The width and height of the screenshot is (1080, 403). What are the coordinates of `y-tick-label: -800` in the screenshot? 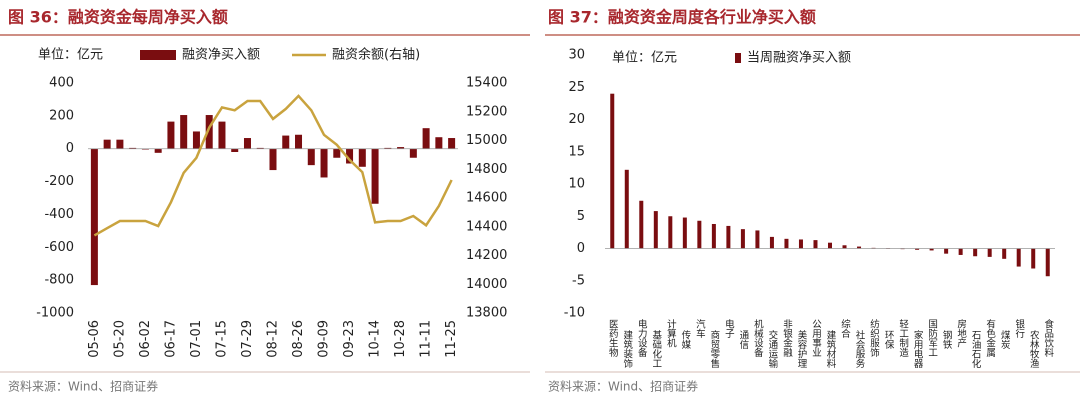 It's located at (59, 280).